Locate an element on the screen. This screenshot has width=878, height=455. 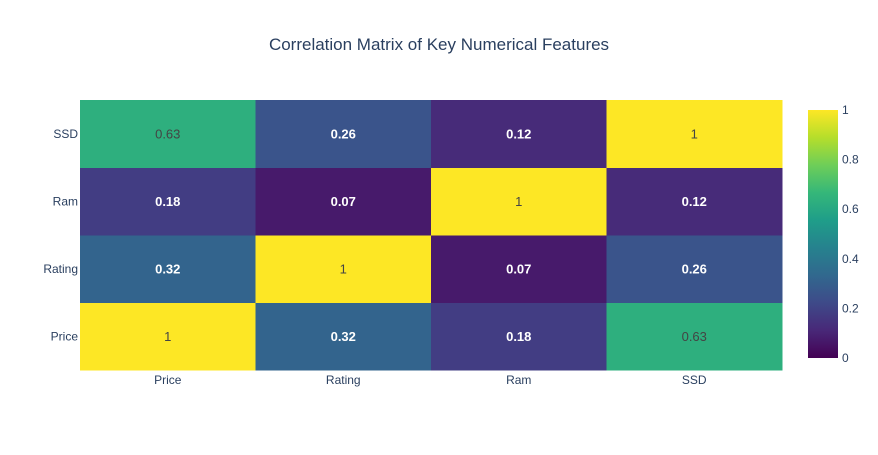
x-tick-label: Rating is located at coordinates (343, 380).